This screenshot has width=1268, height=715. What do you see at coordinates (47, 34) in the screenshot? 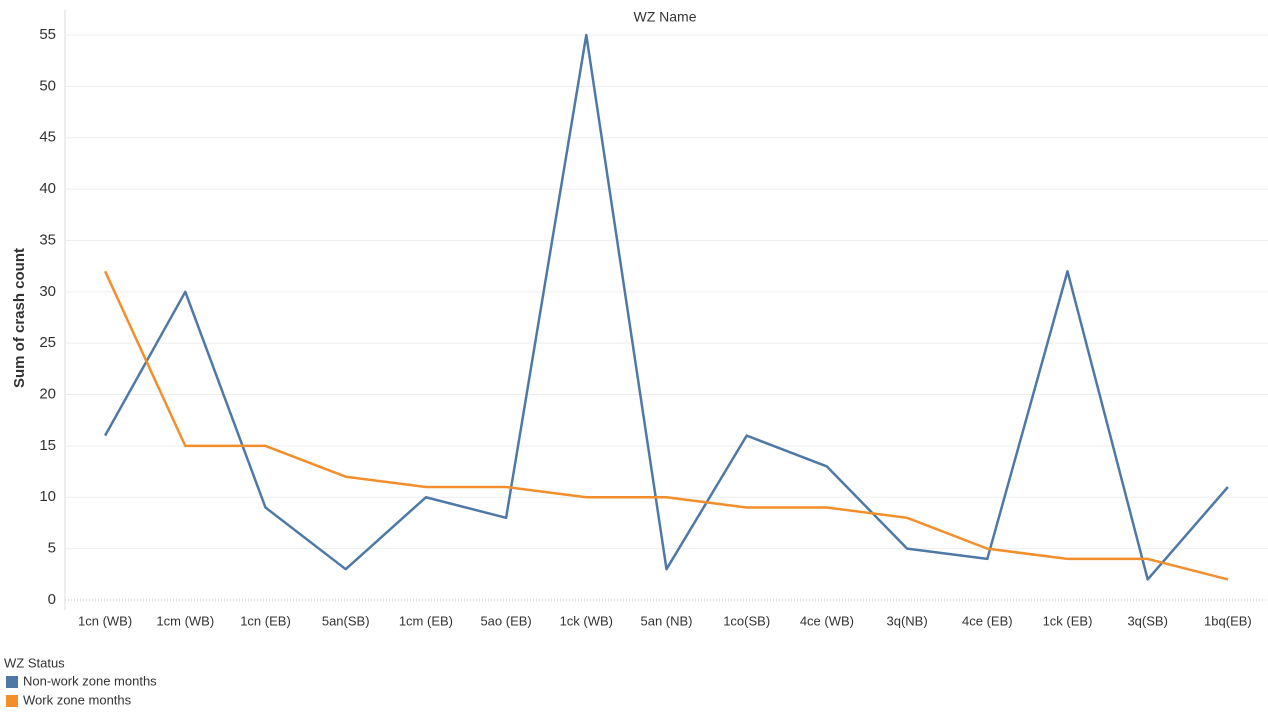
I see `y-tick-label: 55` at bounding box center [47, 34].